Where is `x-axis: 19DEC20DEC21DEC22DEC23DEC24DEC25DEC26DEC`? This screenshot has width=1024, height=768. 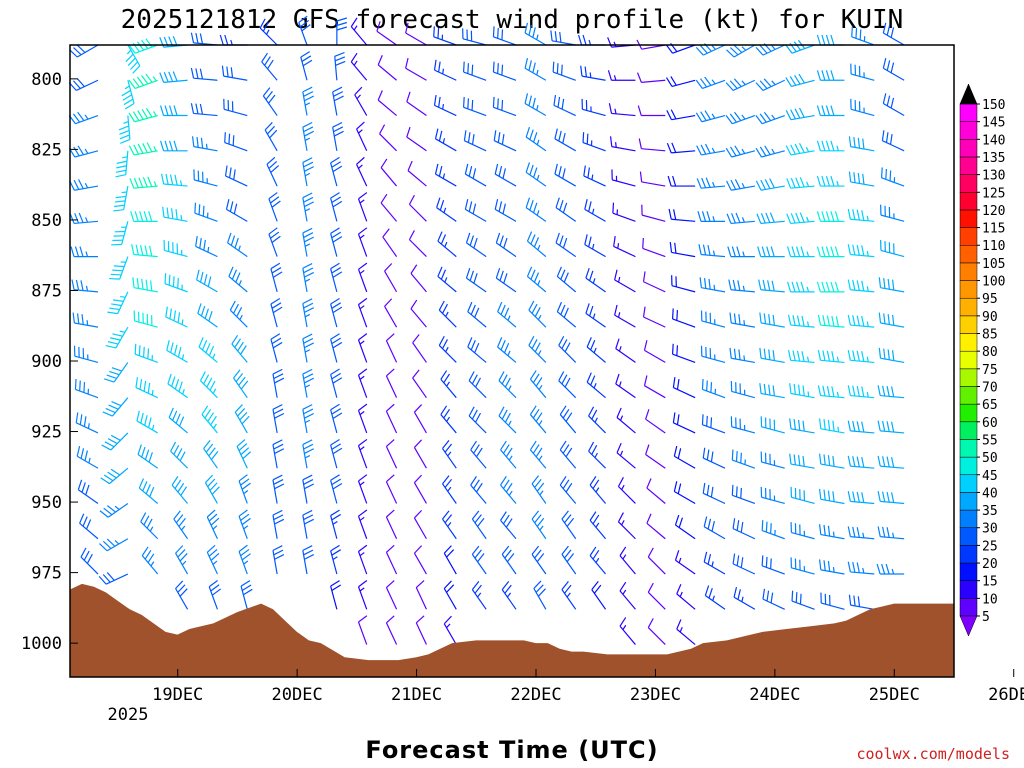 x-axis: 19DEC20DEC21DEC22DEC23DEC24DEC25DEC26DEC is located at coordinates (588, 687).